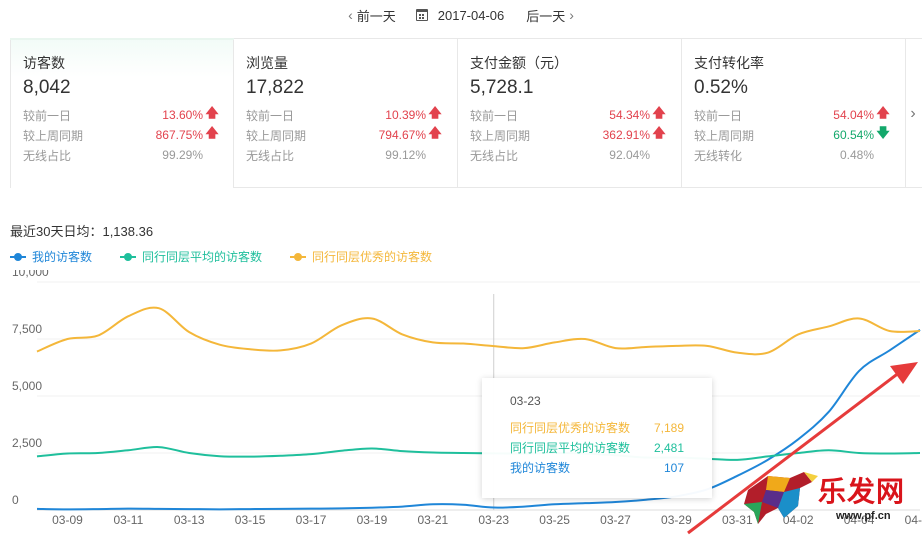 This screenshot has height=535, width=922. Describe the element at coordinates (27, 329) in the screenshot. I see `y-tick-label: 7,500` at that location.